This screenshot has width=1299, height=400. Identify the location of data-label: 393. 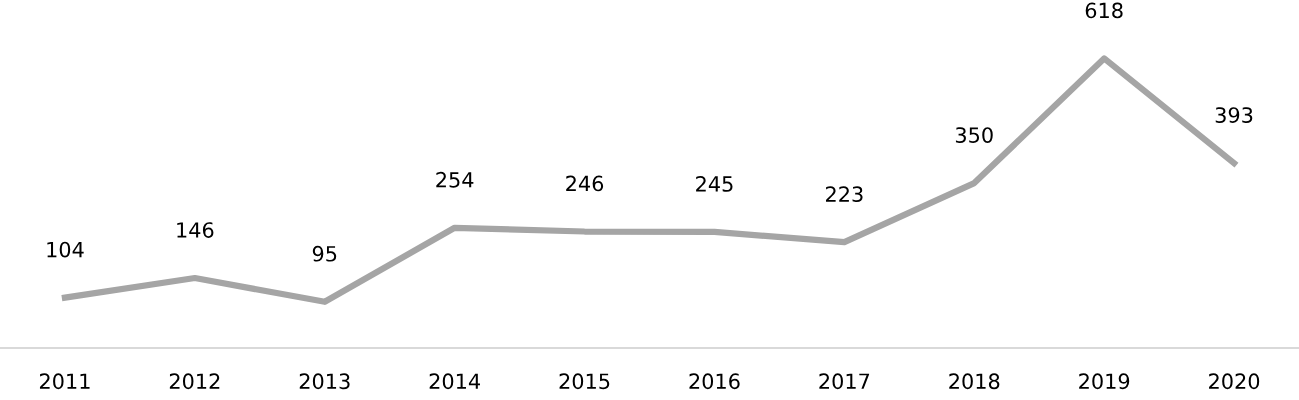
(1234, 115).